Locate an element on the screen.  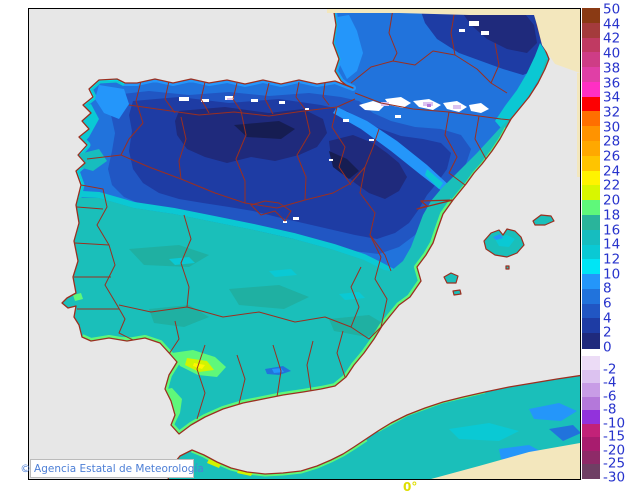
colorbar-label: -15 is located at coordinates (614, 436).